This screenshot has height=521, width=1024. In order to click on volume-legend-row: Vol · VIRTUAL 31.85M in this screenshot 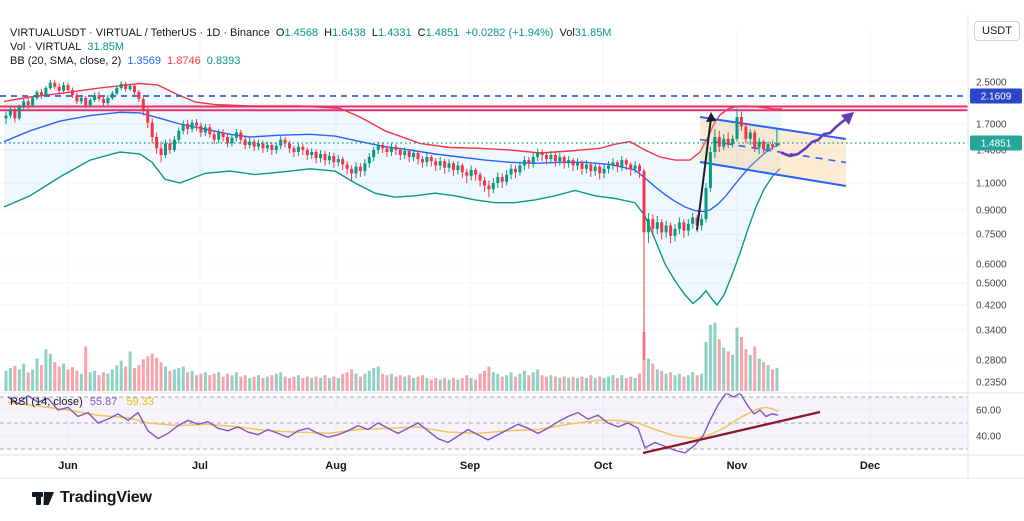, I will do `click(312, 47)`.